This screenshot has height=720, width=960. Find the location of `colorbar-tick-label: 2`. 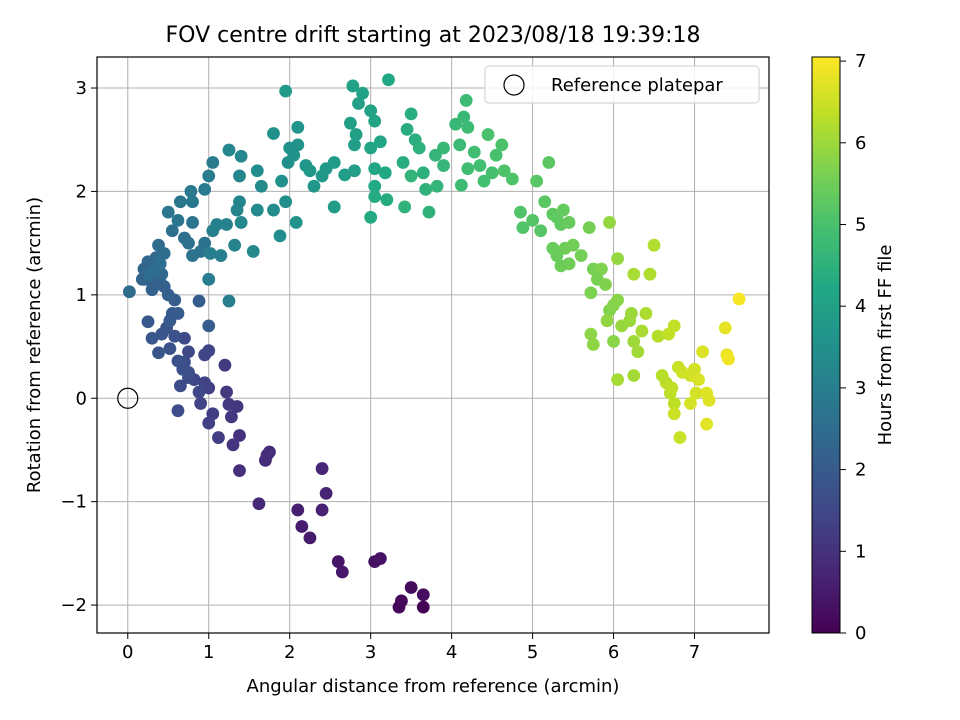

colorbar-tick-label: 2 is located at coordinates (860, 470).